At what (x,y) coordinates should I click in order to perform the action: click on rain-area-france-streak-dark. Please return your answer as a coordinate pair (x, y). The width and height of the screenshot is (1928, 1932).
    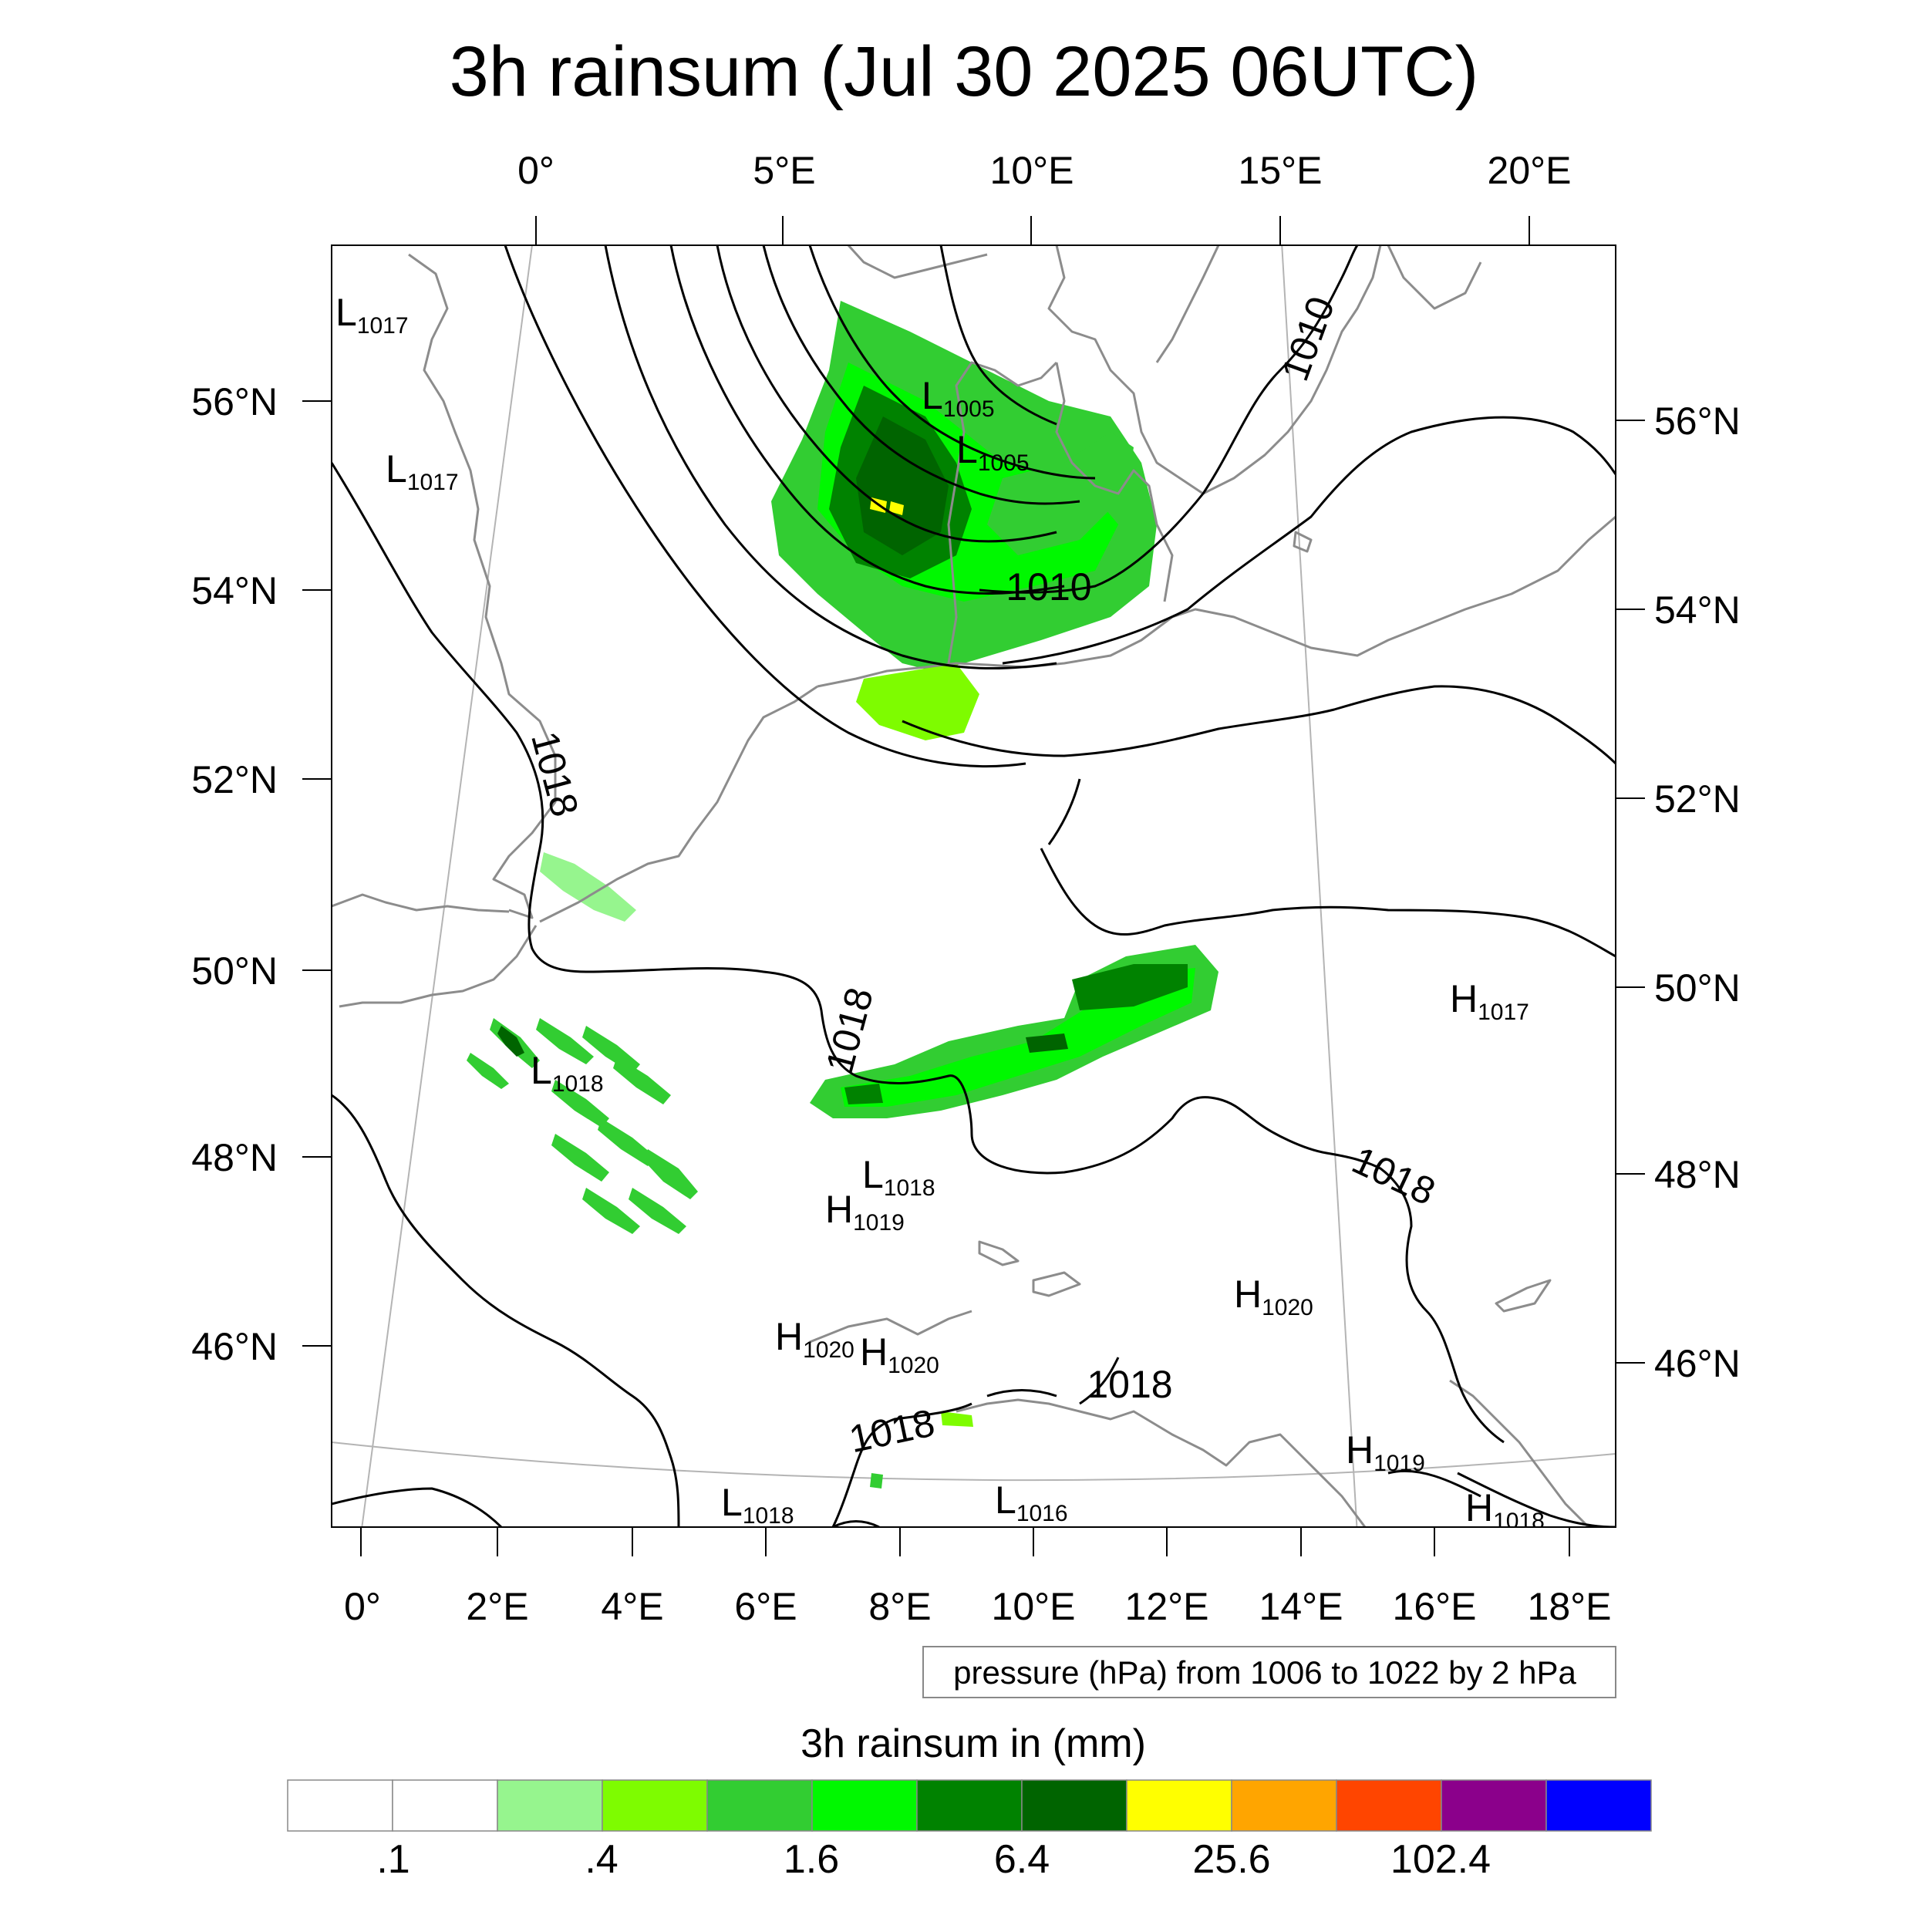
    Looking at the image, I should click on (510, 1041).